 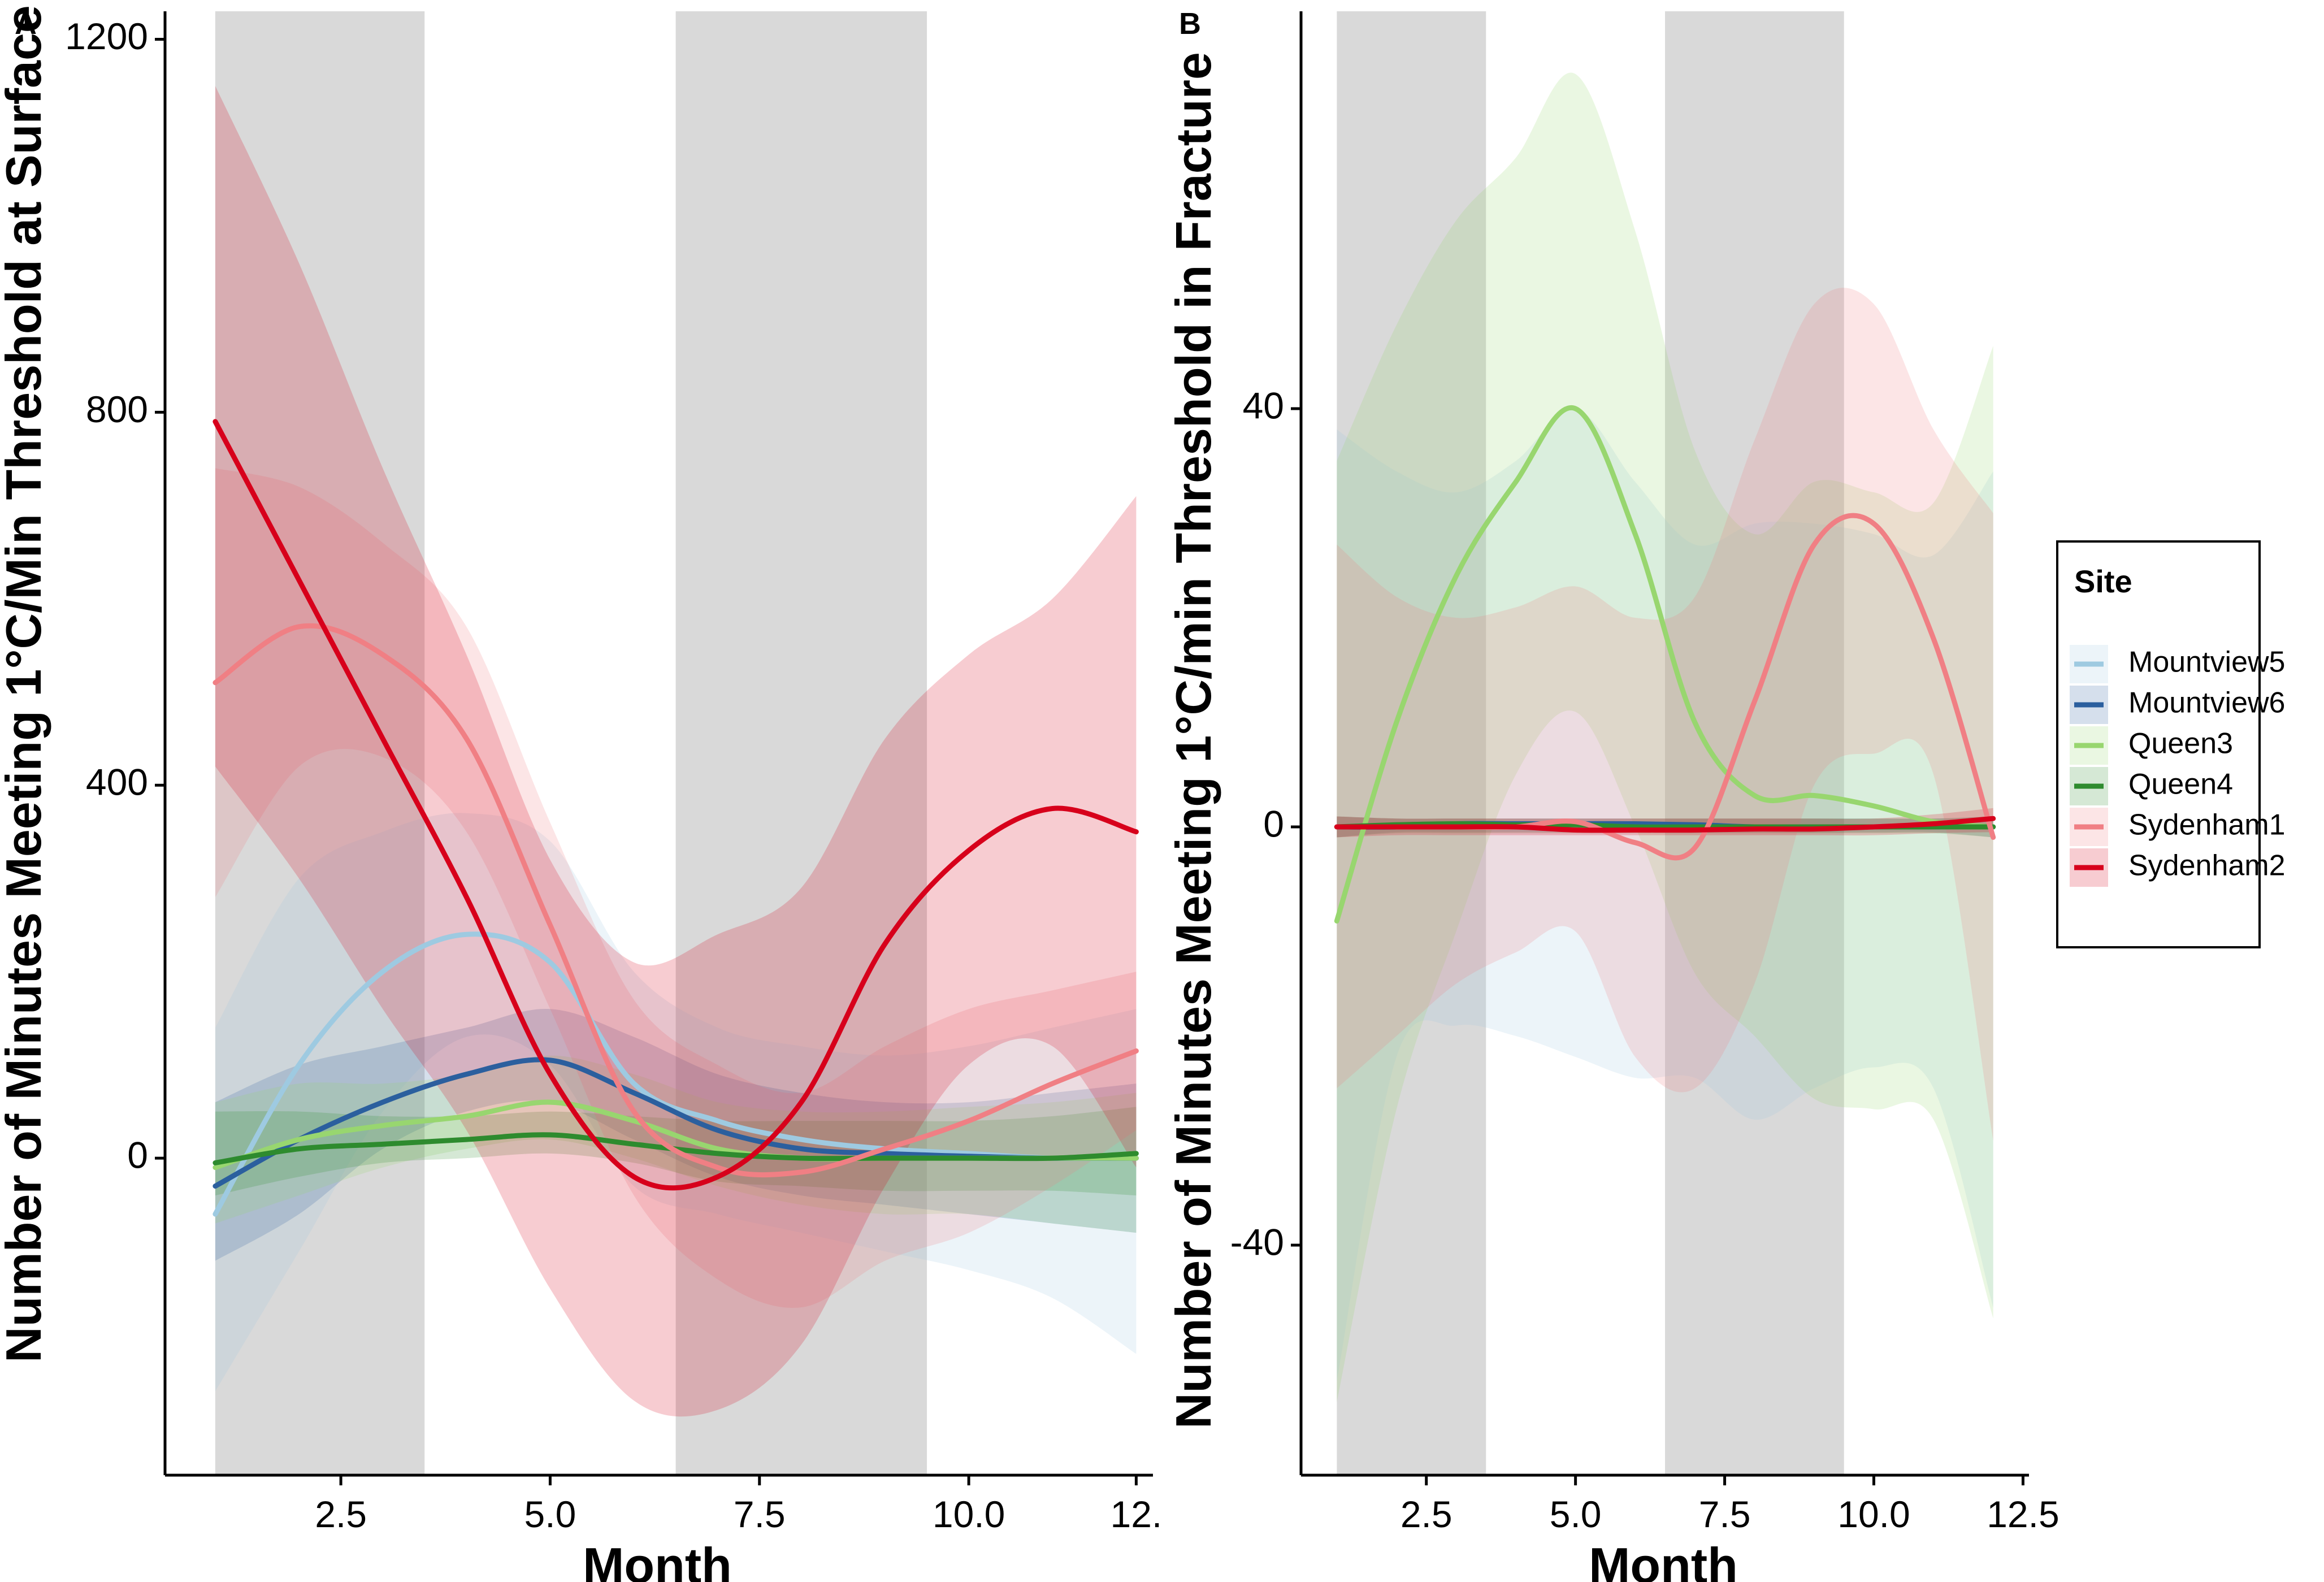 What do you see at coordinates (2103, 581) in the screenshot?
I see `legend-title: Site` at bounding box center [2103, 581].